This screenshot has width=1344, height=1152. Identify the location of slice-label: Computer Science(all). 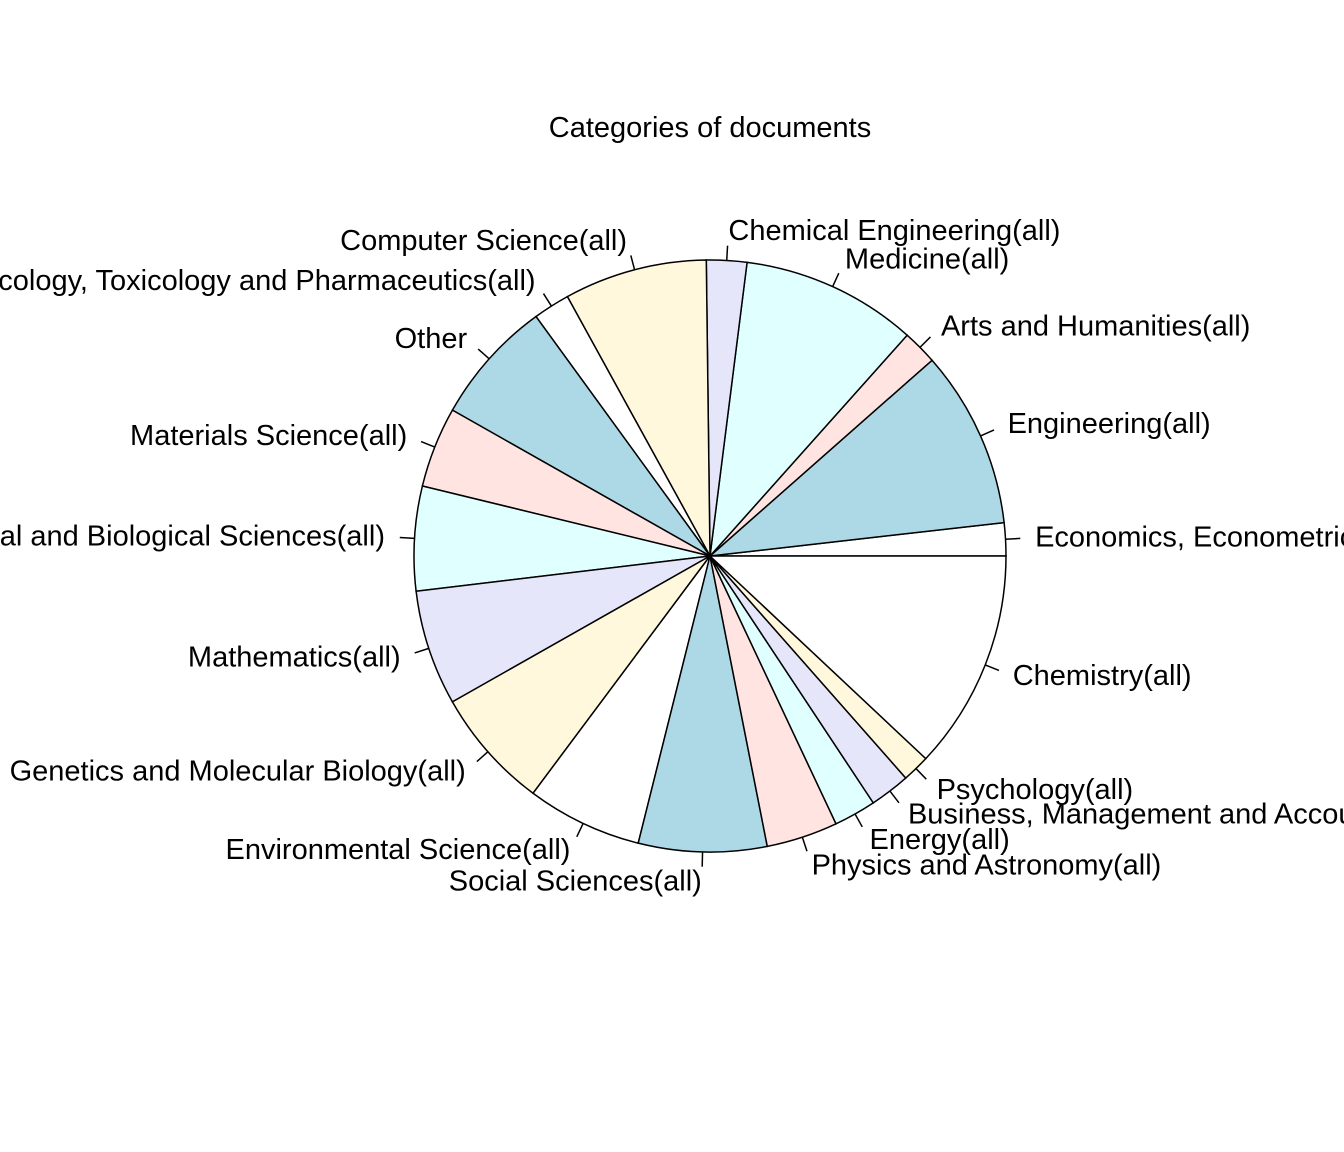
(483, 241).